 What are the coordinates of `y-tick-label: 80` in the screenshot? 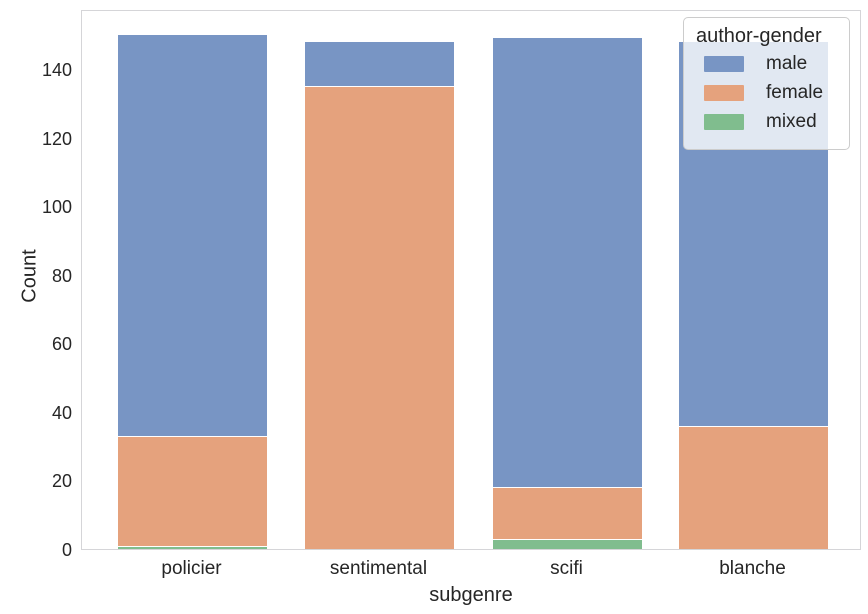 It's located at (61, 275).